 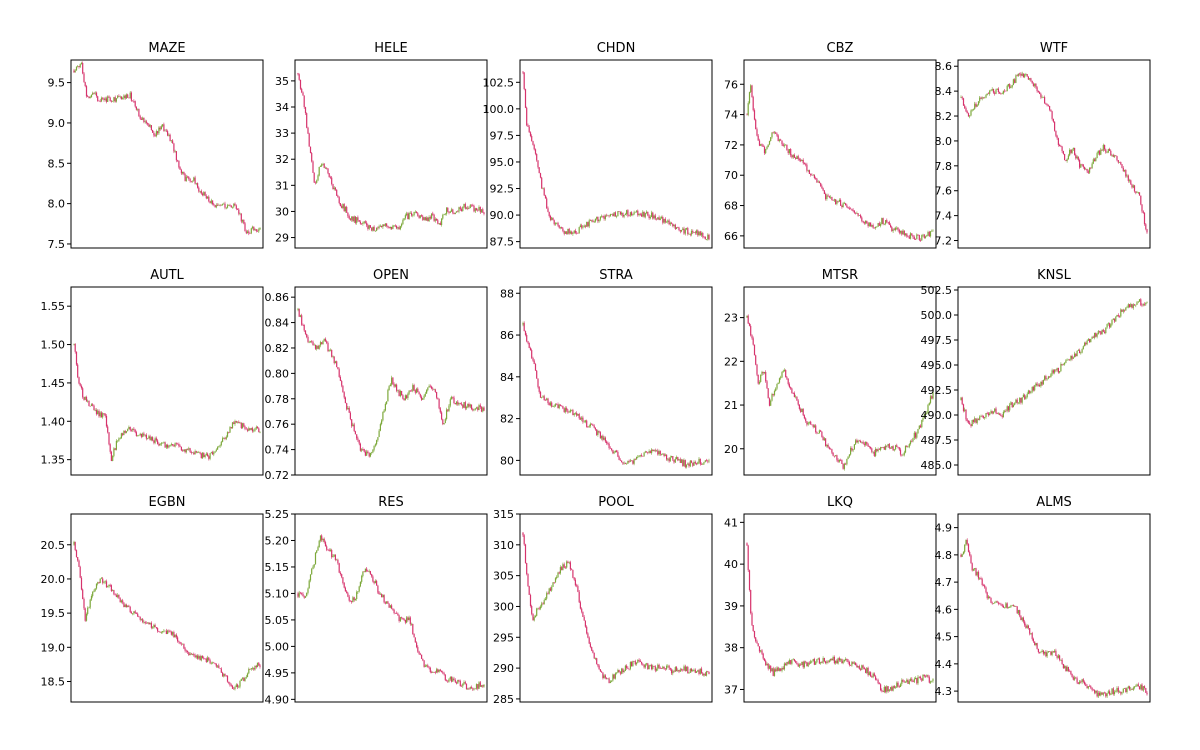 What do you see at coordinates (391, 154) in the screenshot?
I see `axes-frame` at bounding box center [391, 154].